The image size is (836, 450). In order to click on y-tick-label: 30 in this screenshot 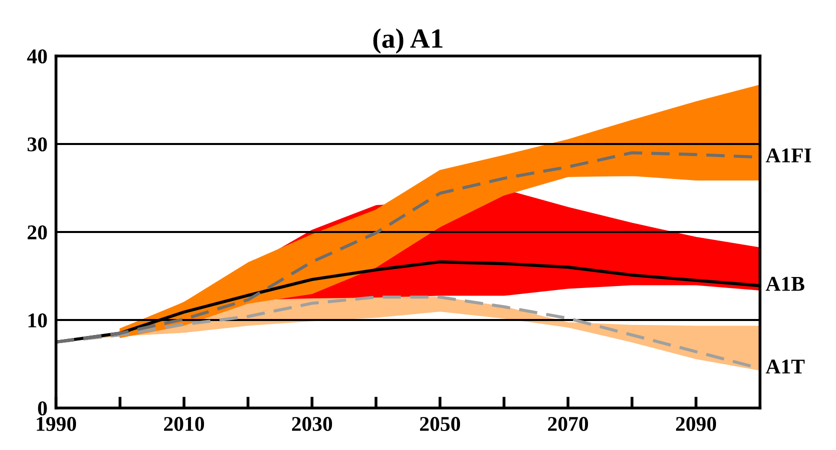, I will do `click(37, 144)`.